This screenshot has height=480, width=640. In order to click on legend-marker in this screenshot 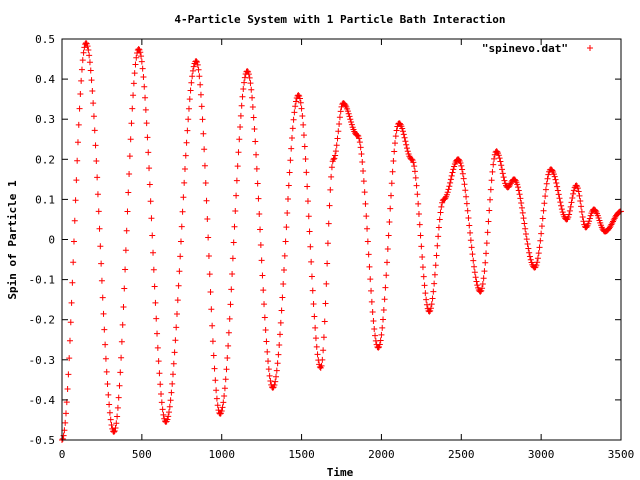, I will do `click(590, 48)`.